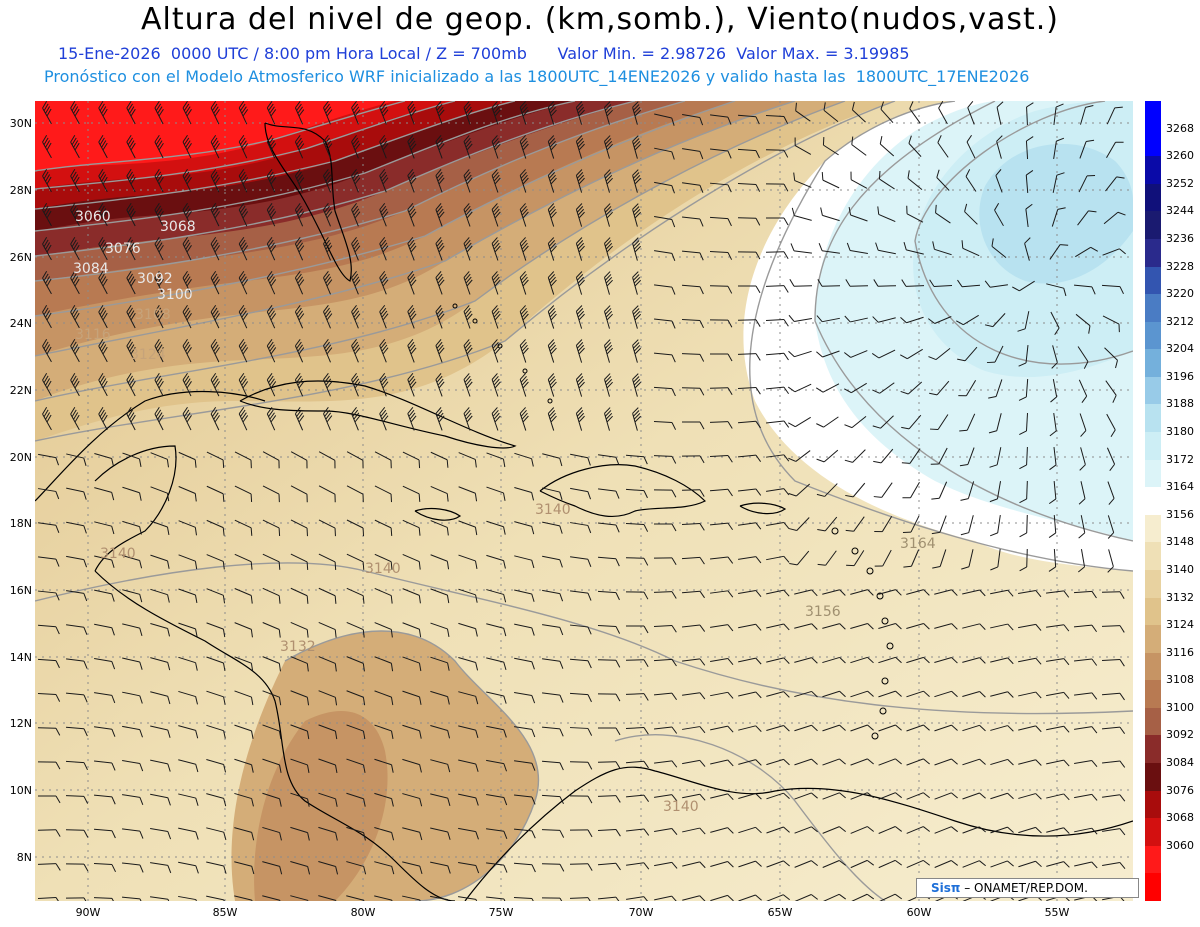  I want to click on lat-label: 8N, so click(24, 857).